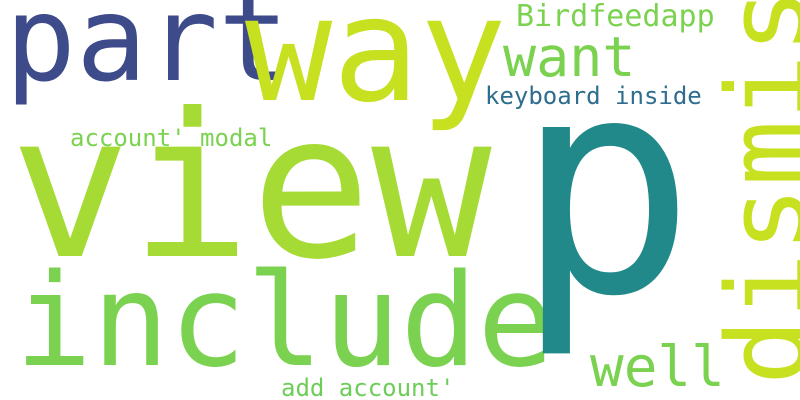 The height and width of the screenshot is (400, 800). Describe the element at coordinates (615, 17) in the screenshot. I see `word-birdfeedapp: Birdfeedapp` at that location.